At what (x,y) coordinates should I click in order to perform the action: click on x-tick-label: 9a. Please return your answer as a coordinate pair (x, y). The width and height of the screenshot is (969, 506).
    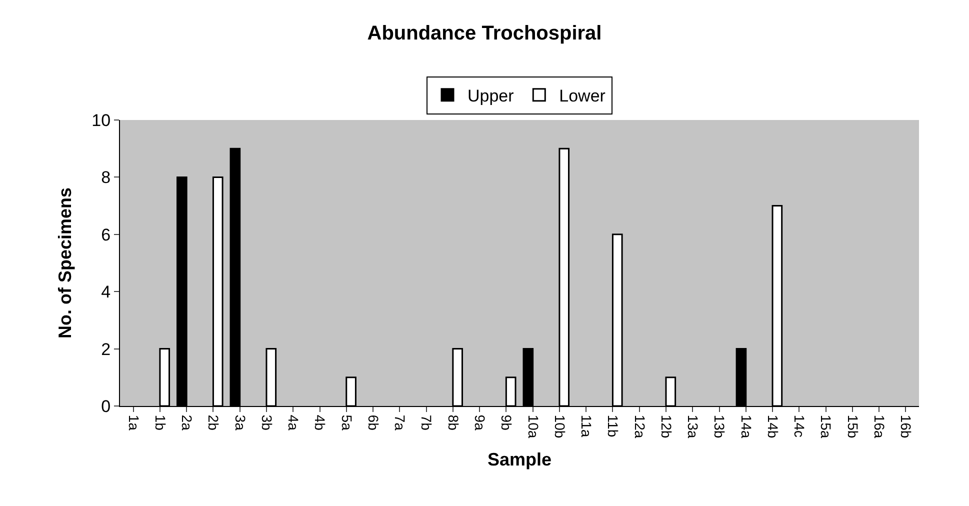
    Looking at the image, I should click on (480, 422).